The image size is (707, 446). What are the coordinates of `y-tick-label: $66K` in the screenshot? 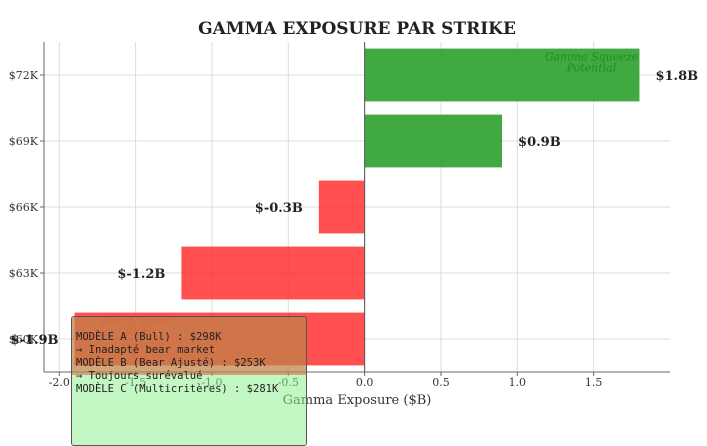 It's located at (24, 207).